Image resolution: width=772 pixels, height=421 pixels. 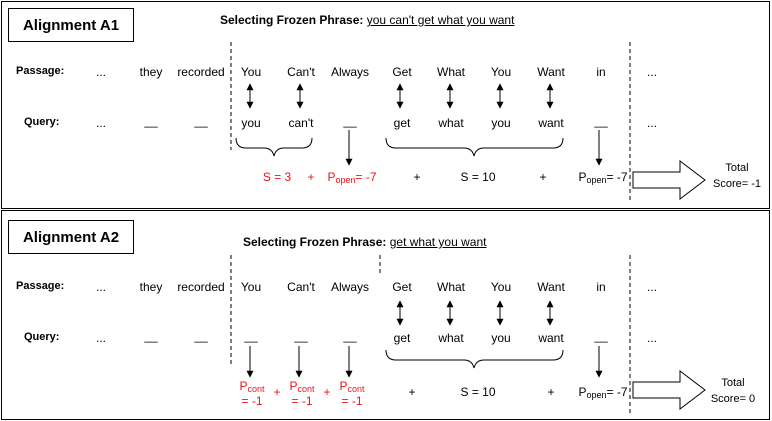 I want to click on a1-query-token: get, so click(x=402, y=123).